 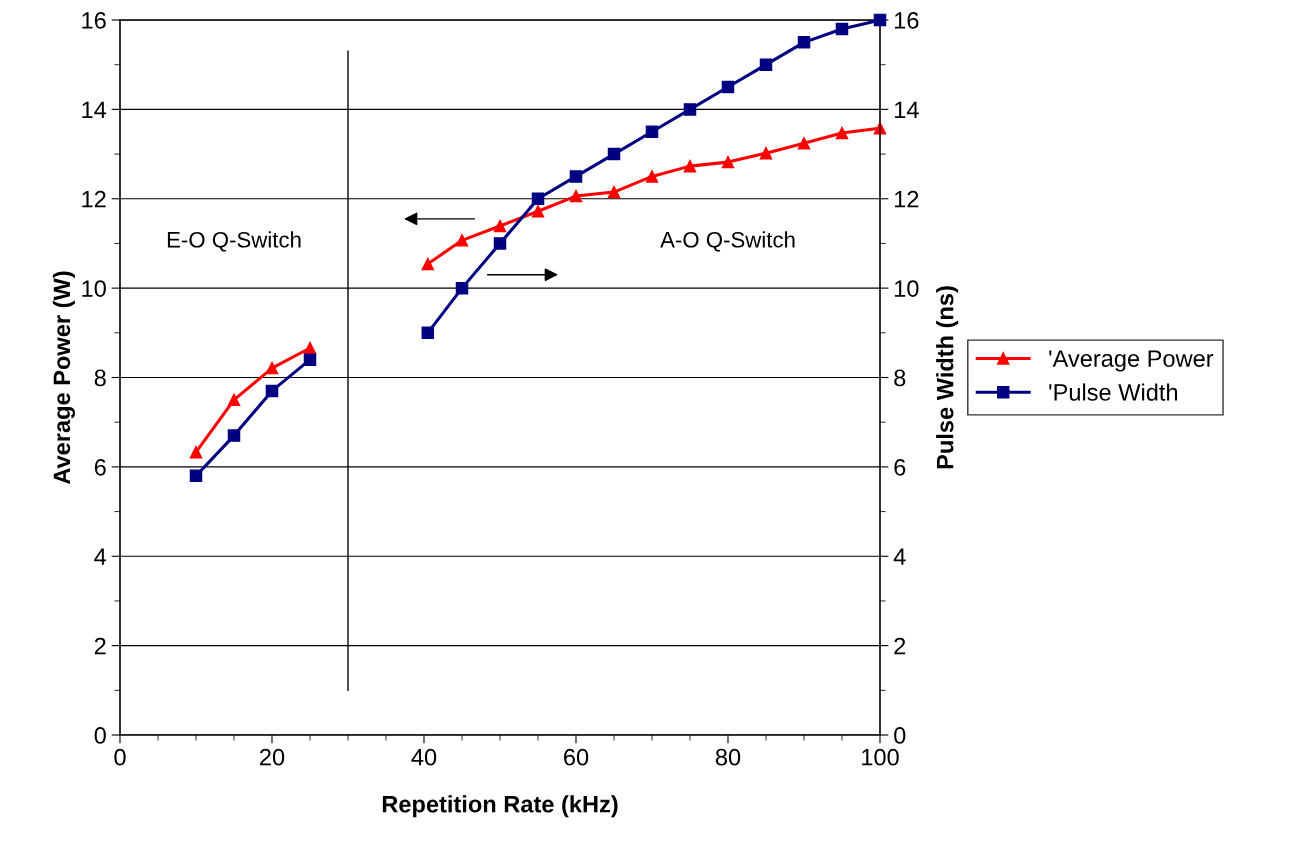 What do you see at coordinates (900, 735) in the screenshot?
I see `y2-tick-label: 0` at bounding box center [900, 735].